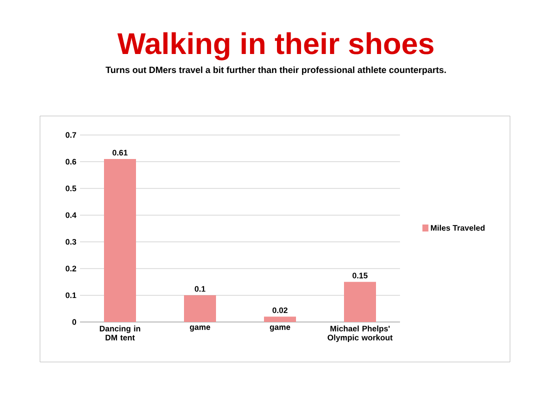 The image size is (553, 394). Describe the element at coordinates (200, 289) in the screenshot. I see `data-label: 0.1` at that location.